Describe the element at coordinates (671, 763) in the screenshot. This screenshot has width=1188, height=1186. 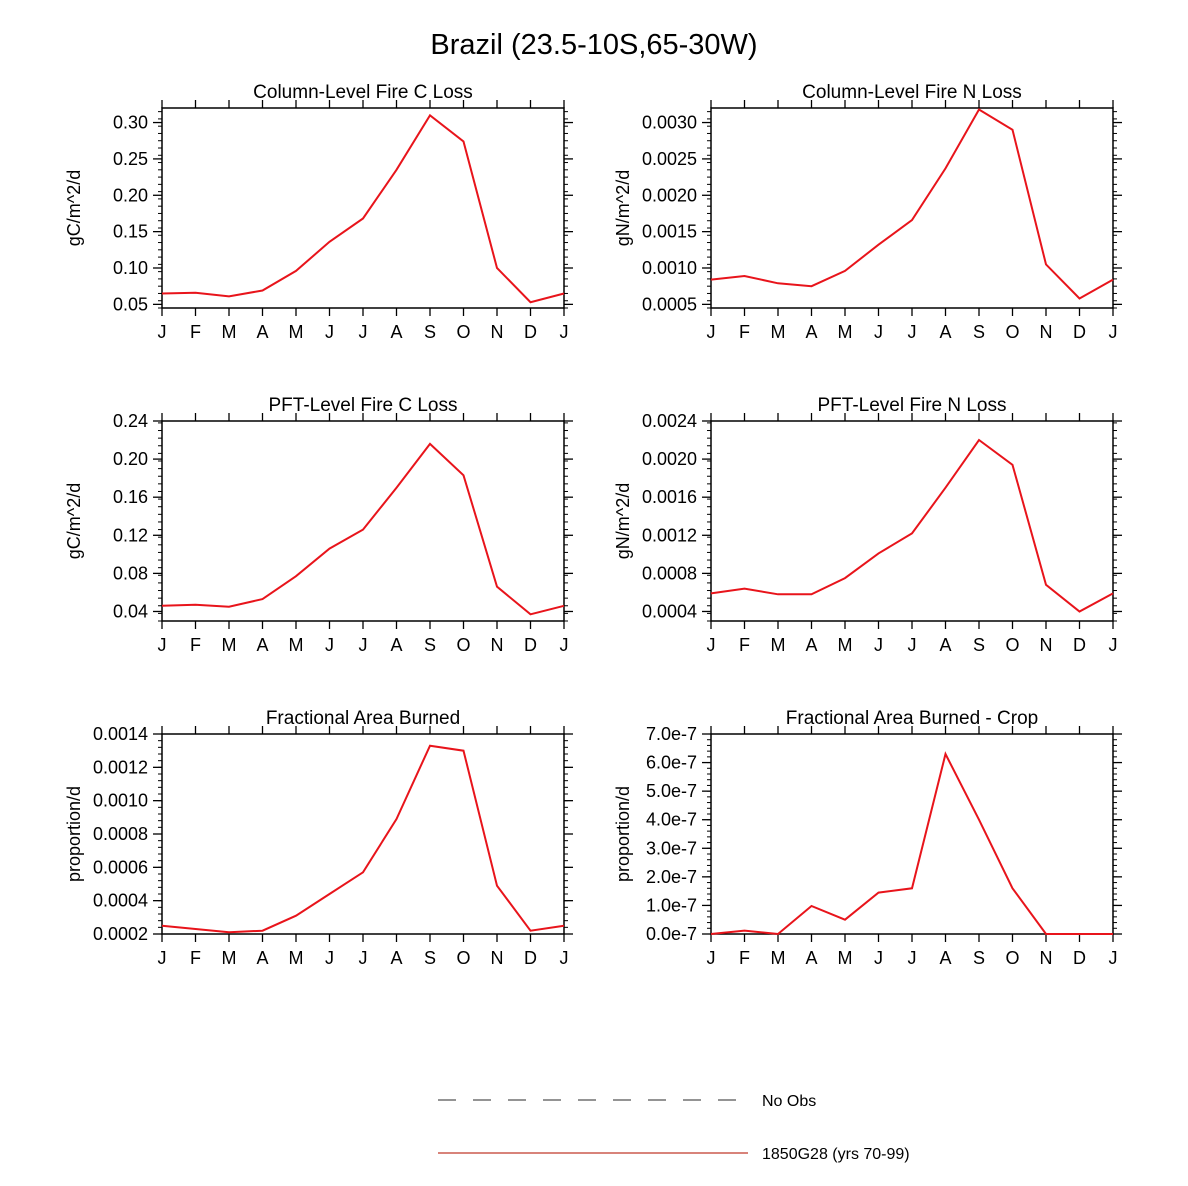
I see `y-tick-label: 6.0e-7` at that location.